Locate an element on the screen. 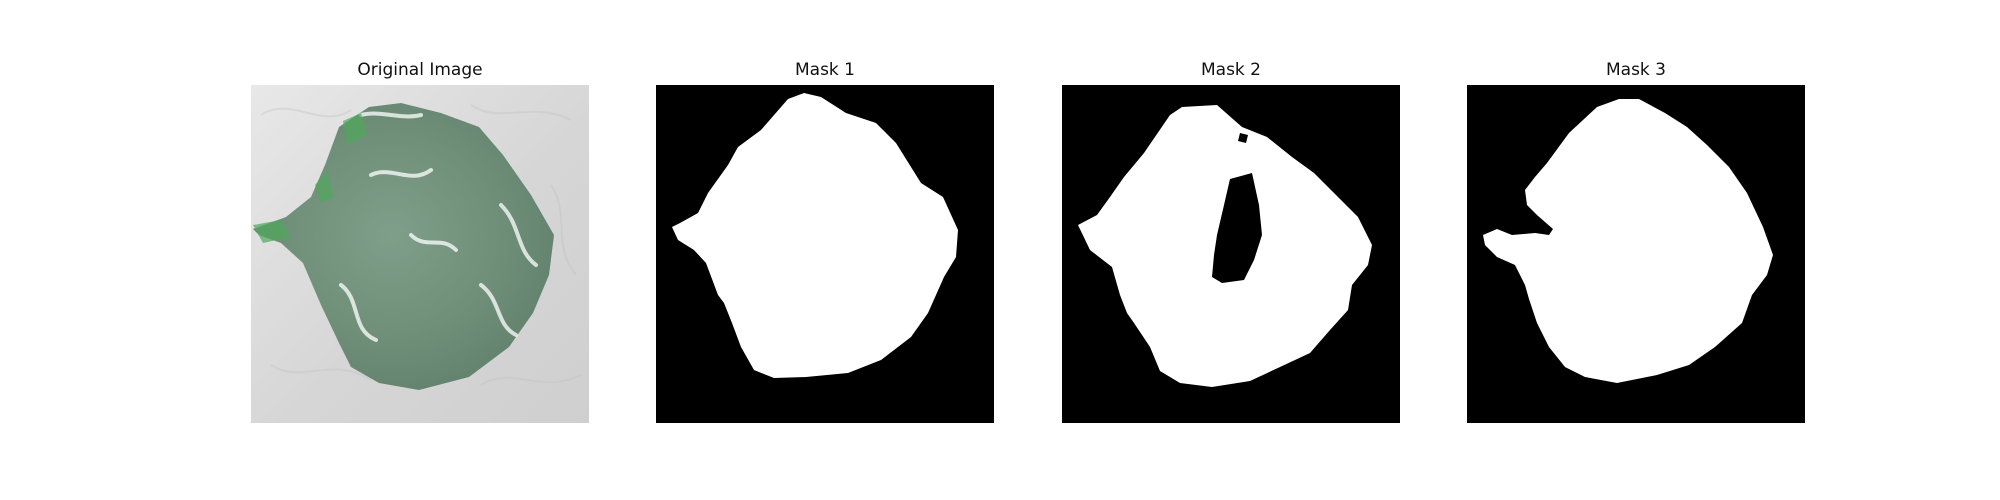 This screenshot has width=2000, height=500. mask-1-image is located at coordinates (825, 254).